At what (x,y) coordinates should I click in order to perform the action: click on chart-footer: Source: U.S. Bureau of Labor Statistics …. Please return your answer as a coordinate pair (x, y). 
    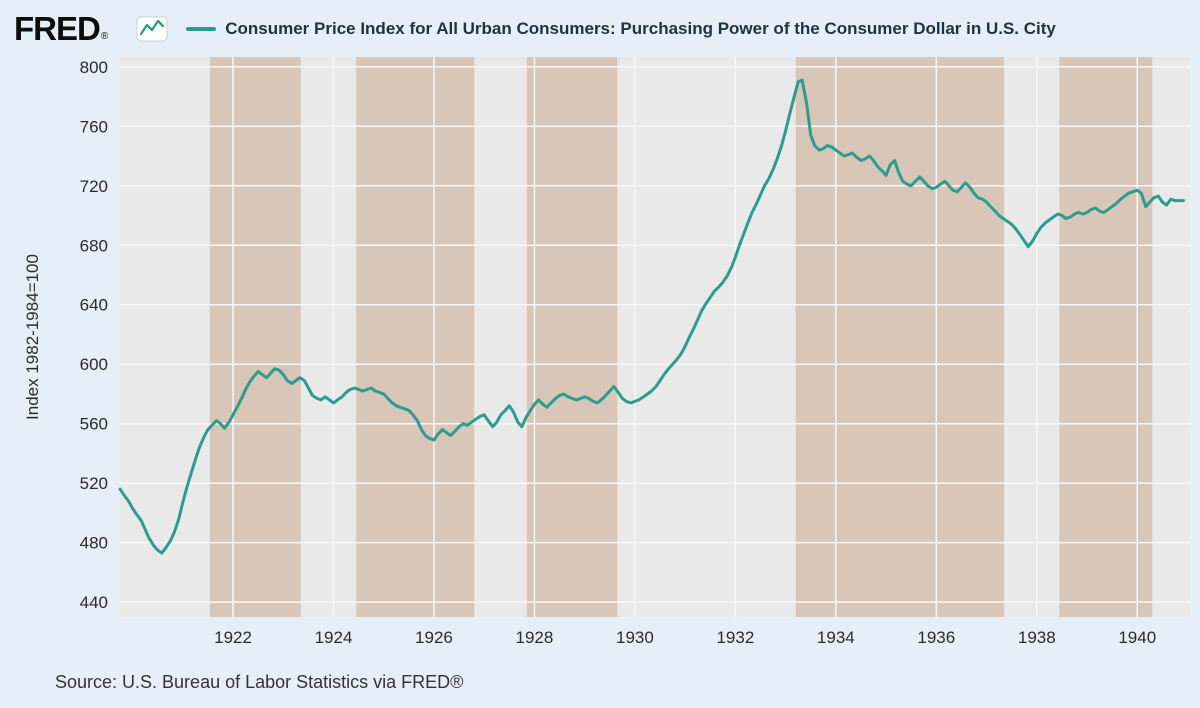
    Looking at the image, I should click on (259, 682).